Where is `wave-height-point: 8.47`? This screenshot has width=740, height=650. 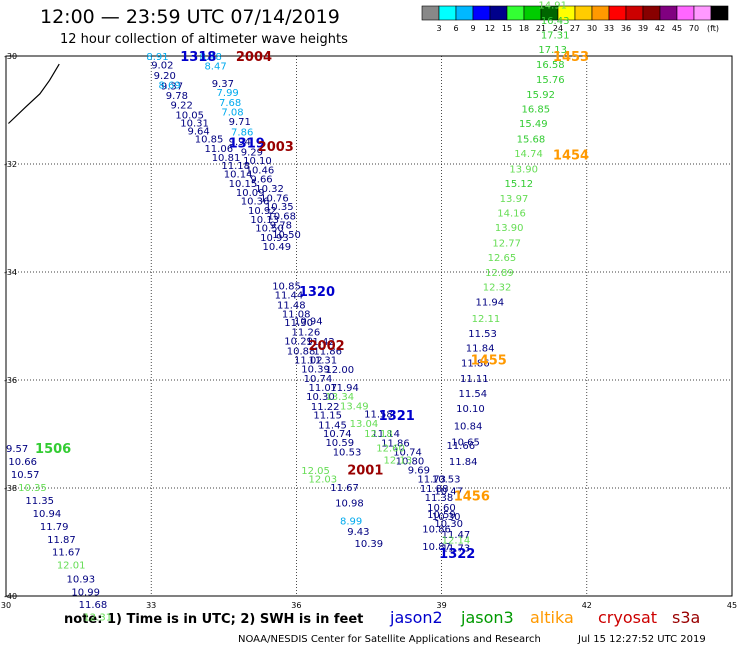 wave-height-point: 8.47 is located at coordinates (215, 67).